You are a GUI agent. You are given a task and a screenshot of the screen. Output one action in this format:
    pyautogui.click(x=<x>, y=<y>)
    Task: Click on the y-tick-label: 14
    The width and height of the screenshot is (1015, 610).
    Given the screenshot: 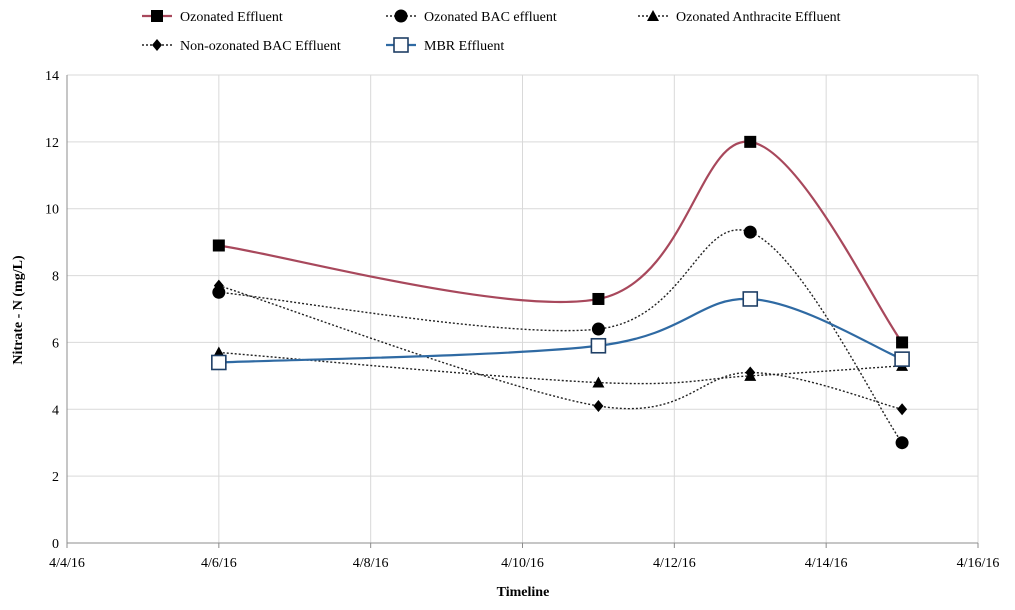 What is the action you would take?
    pyautogui.click(x=52, y=76)
    